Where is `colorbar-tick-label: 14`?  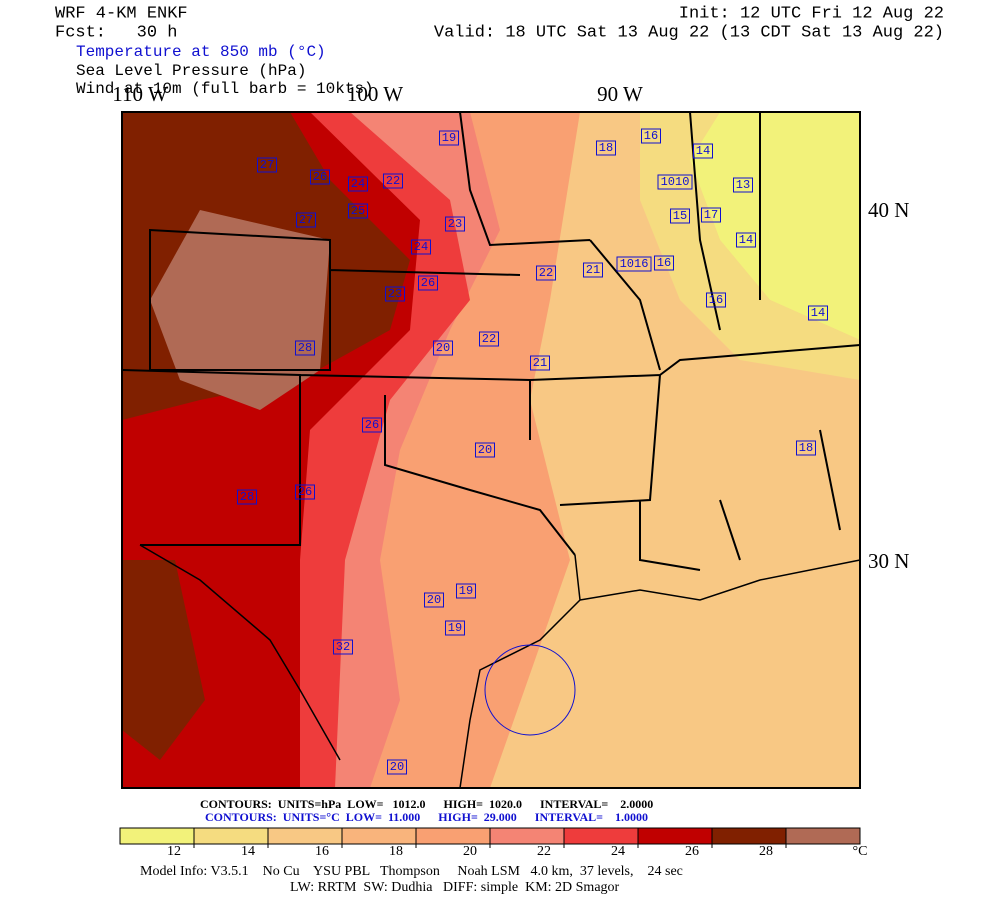 colorbar-tick-label: 14 is located at coordinates (248, 851).